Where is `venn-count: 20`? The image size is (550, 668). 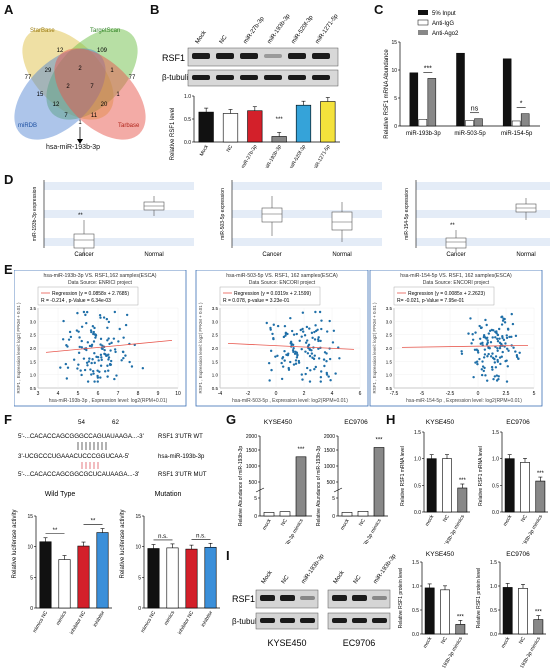
venn-count: 20 is located at coordinates (104, 105).